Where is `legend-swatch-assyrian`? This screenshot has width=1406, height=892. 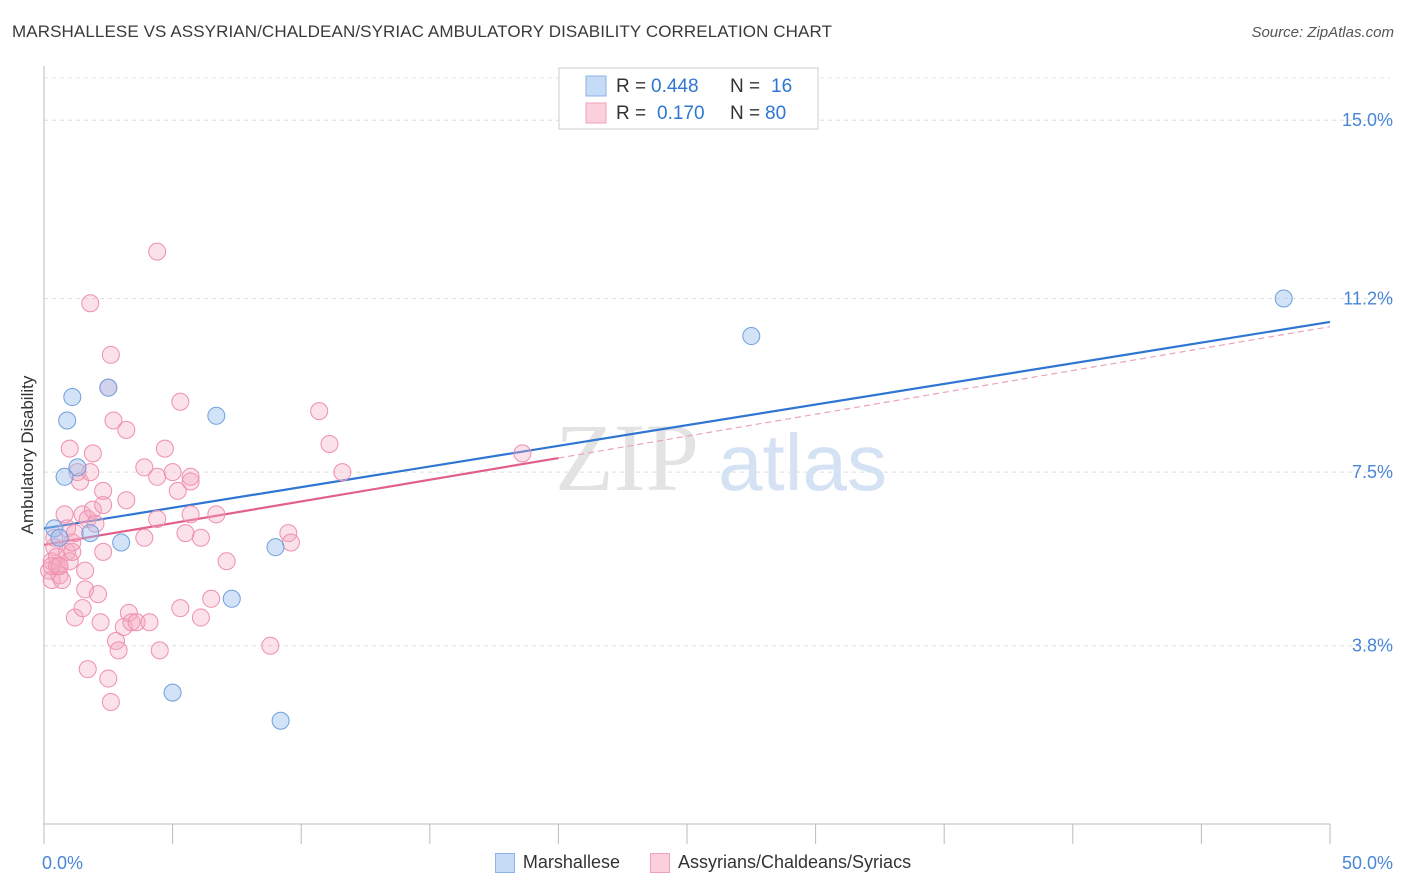 legend-swatch-assyrian is located at coordinates (596, 113).